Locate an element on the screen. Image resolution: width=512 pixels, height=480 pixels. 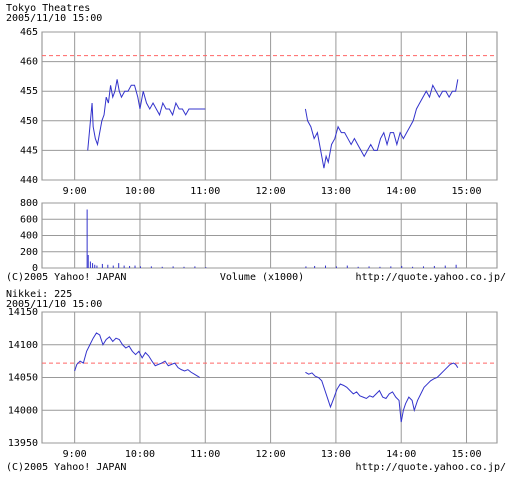
y-tick-label: 14000 is located at coordinates (23, 410).